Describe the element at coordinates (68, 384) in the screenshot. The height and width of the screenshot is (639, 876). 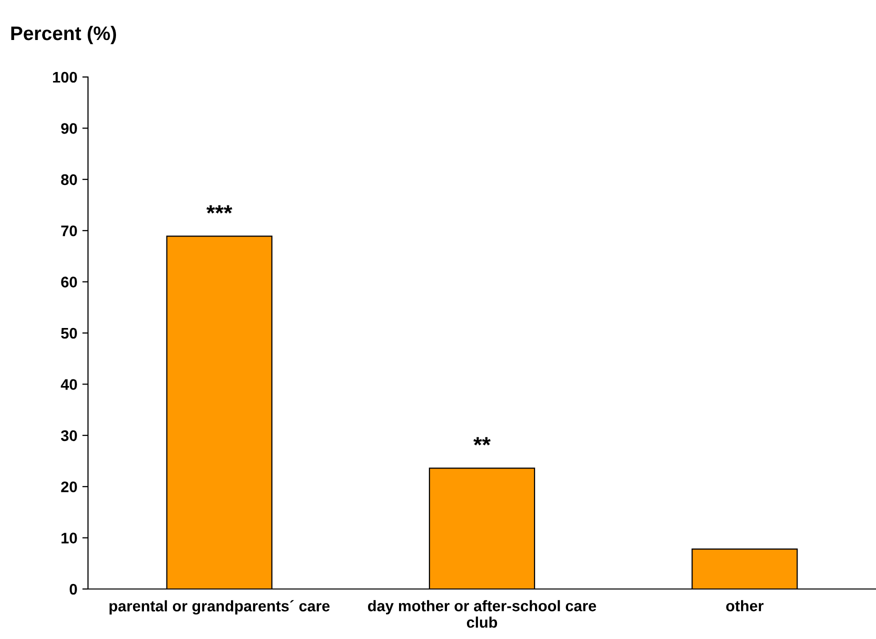
I see `y-tick-label: 40` at that location.